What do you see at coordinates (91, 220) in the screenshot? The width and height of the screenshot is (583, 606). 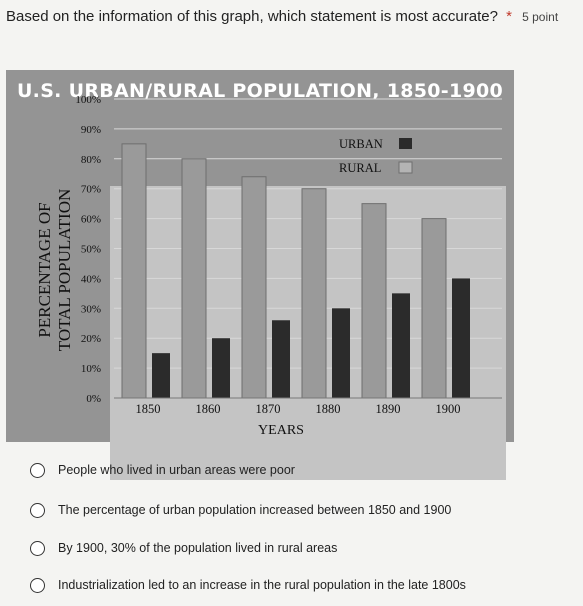 I see `y-tick-label: 60%` at bounding box center [91, 220].